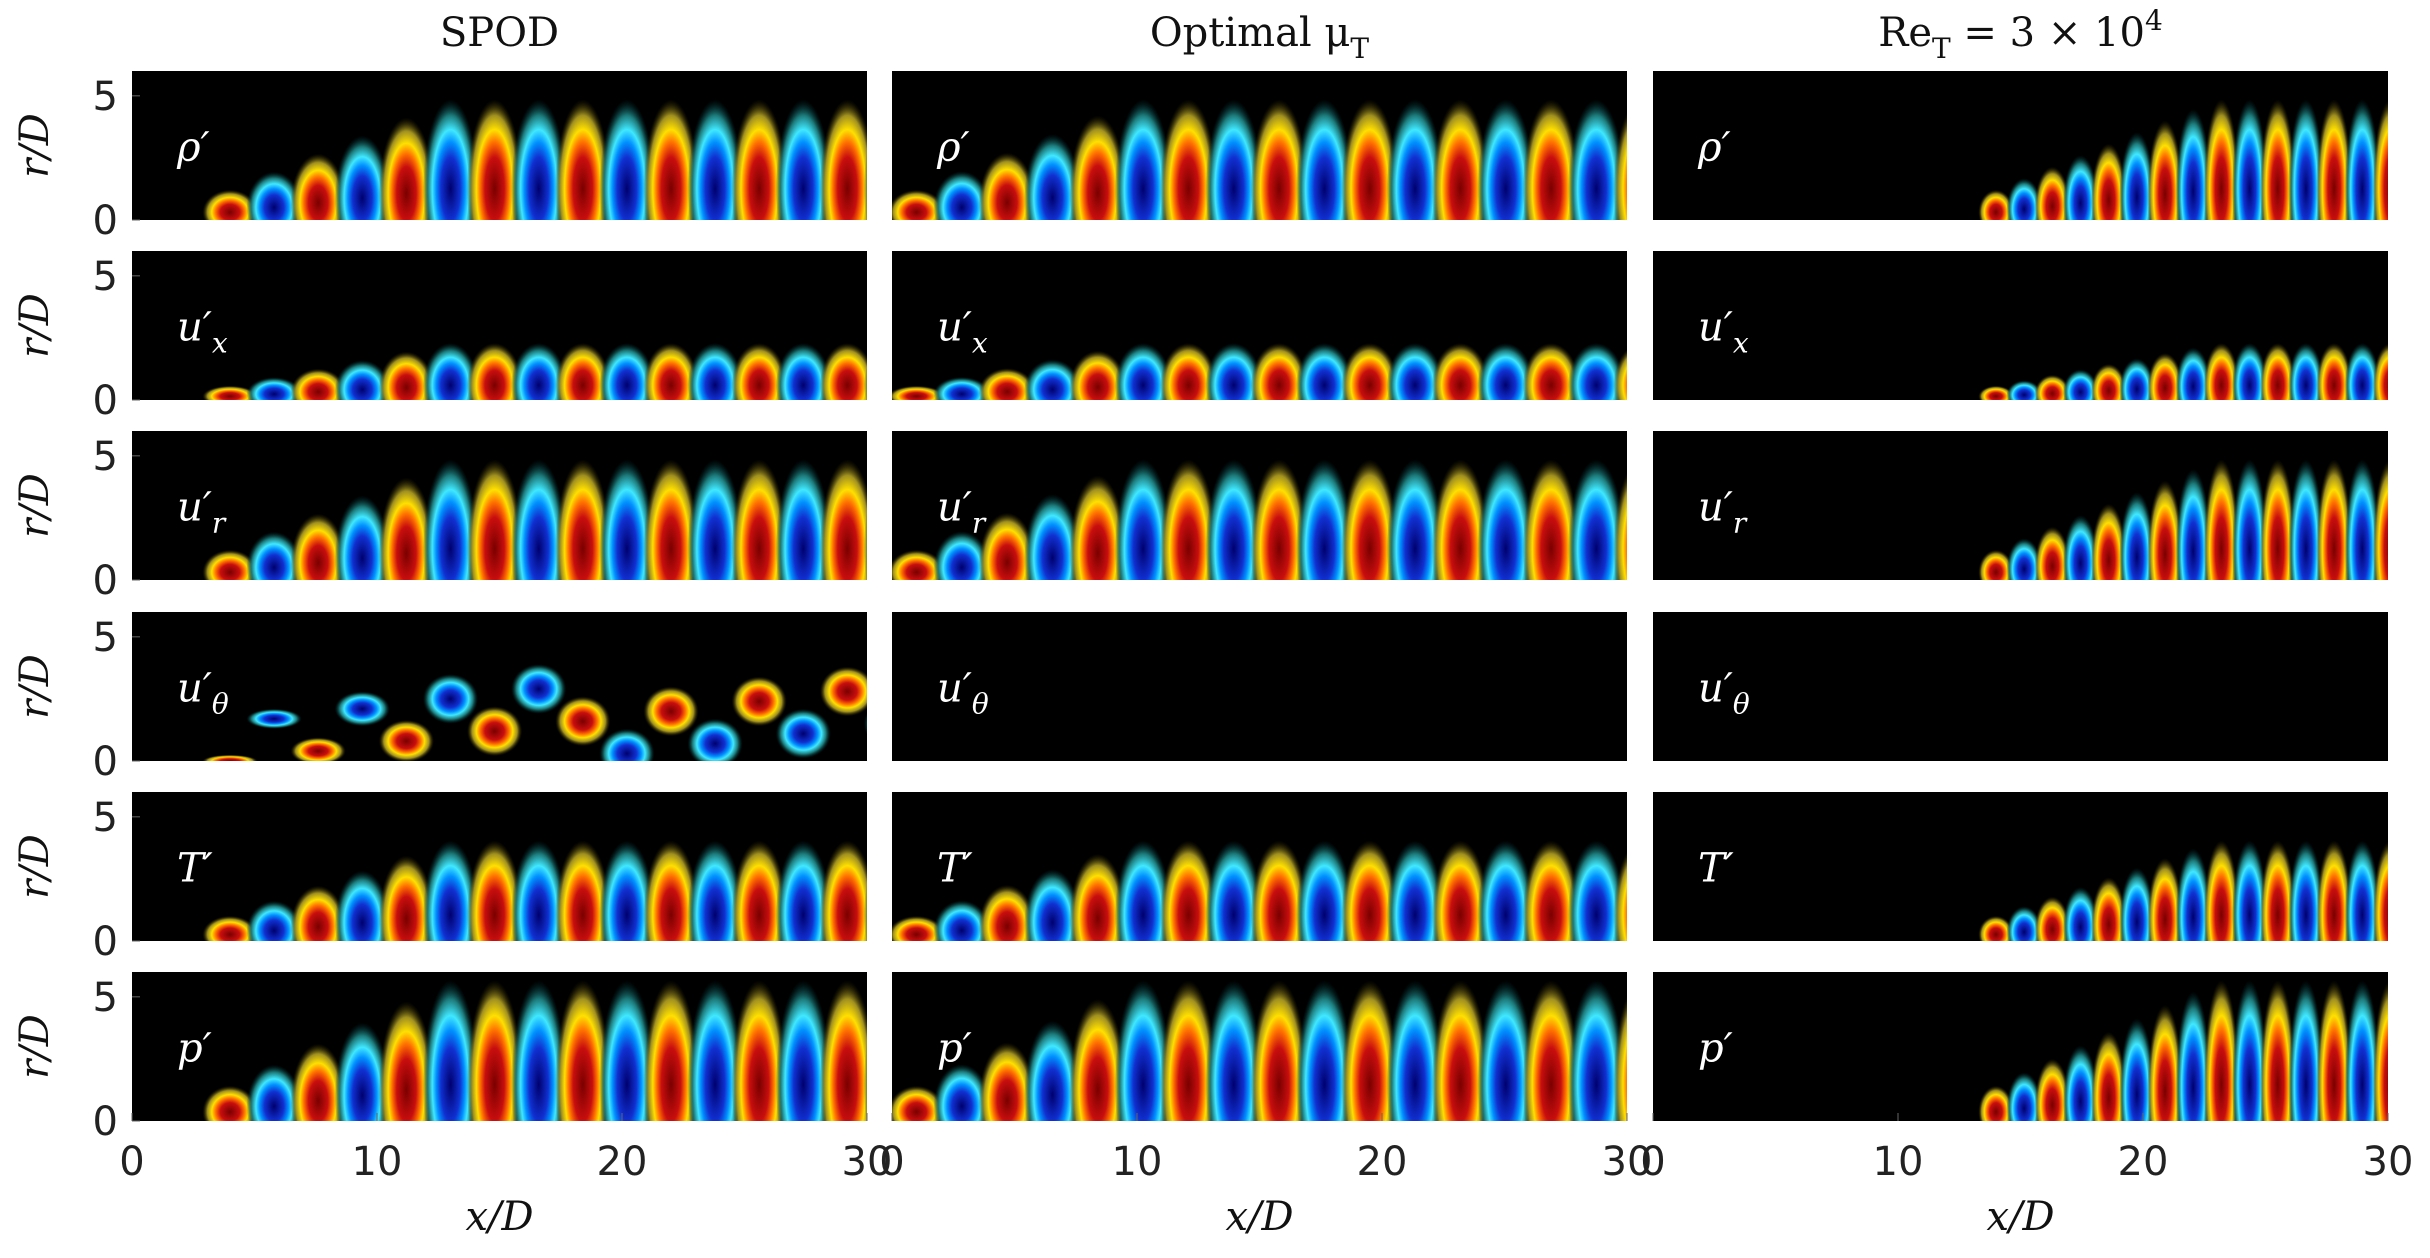 The image size is (2430, 1258). What do you see at coordinates (2020, 1217) in the screenshot?
I see `x-axis-label: x/D` at bounding box center [2020, 1217].